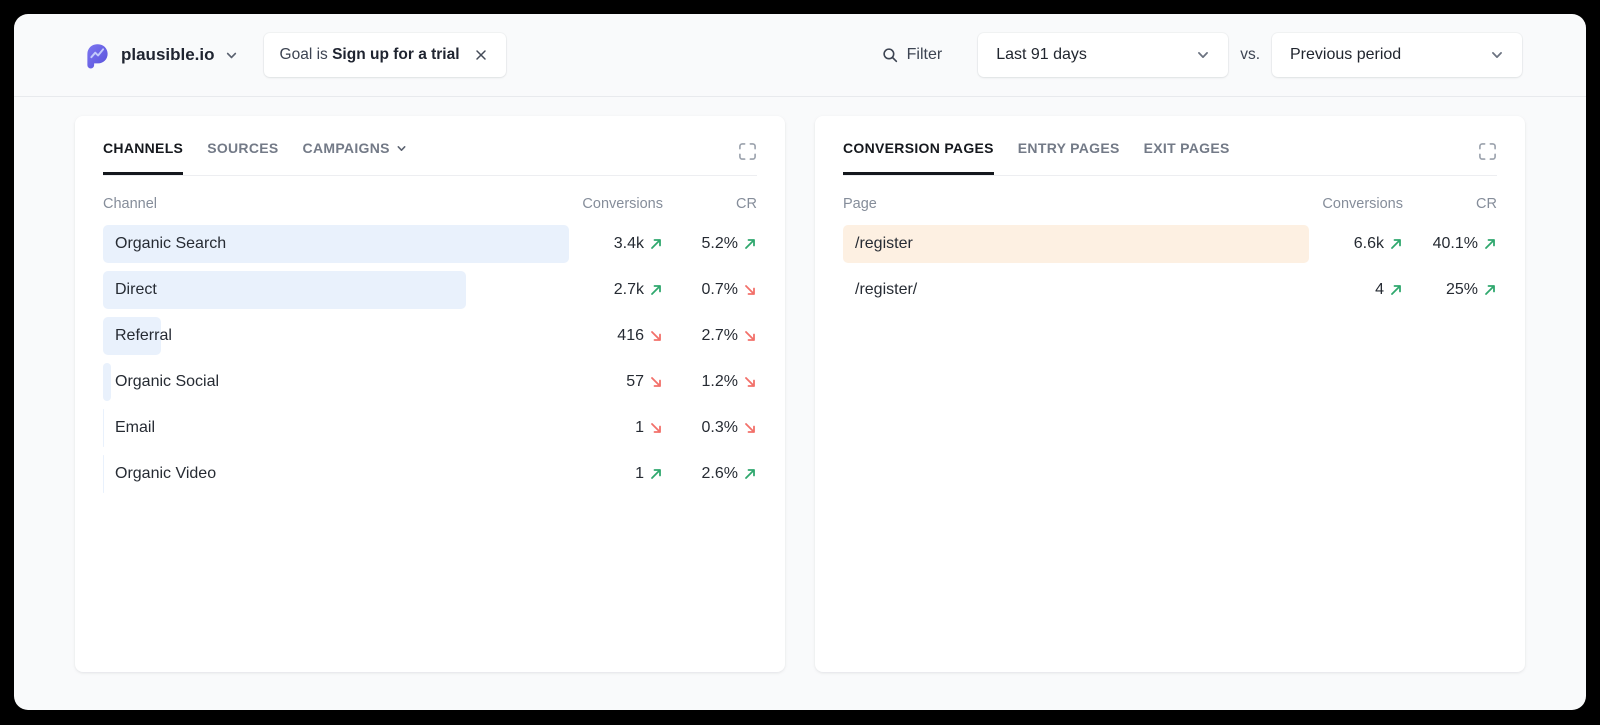 Image resolution: width=1600 pixels, height=725 pixels. What do you see at coordinates (1452, 244) in the screenshot?
I see `row-cr: 40.1%` at bounding box center [1452, 244].